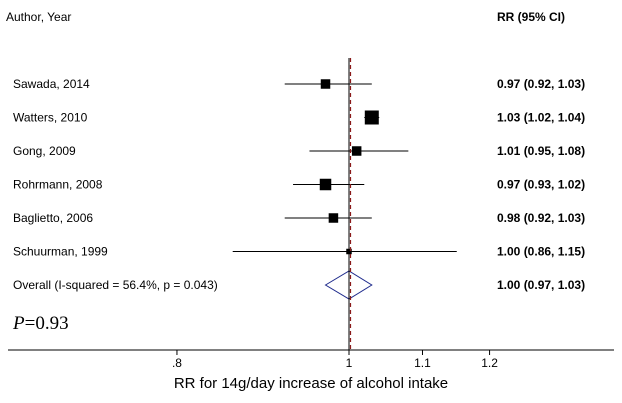 This screenshot has width=622, height=403. What do you see at coordinates (18, 323) in the screenshot?
I see `p-value-symbol: P` at bounding box center [18, 323].